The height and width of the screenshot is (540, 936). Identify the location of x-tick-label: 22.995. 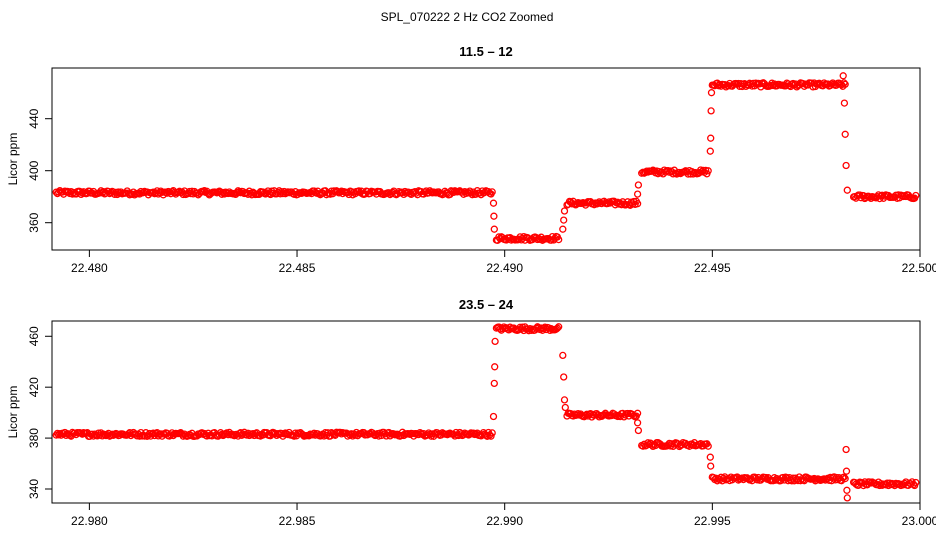
(712, 521).